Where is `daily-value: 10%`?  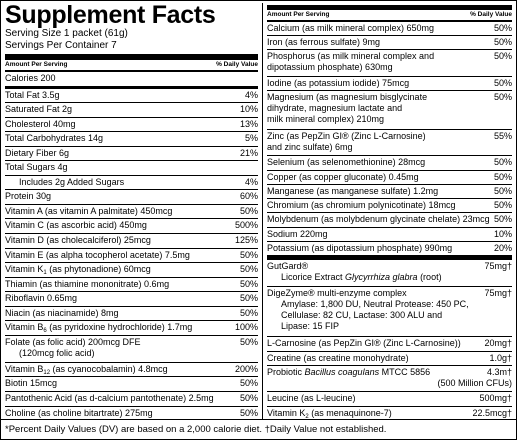
daily-value: 10% is located at coordinates (503, 234).